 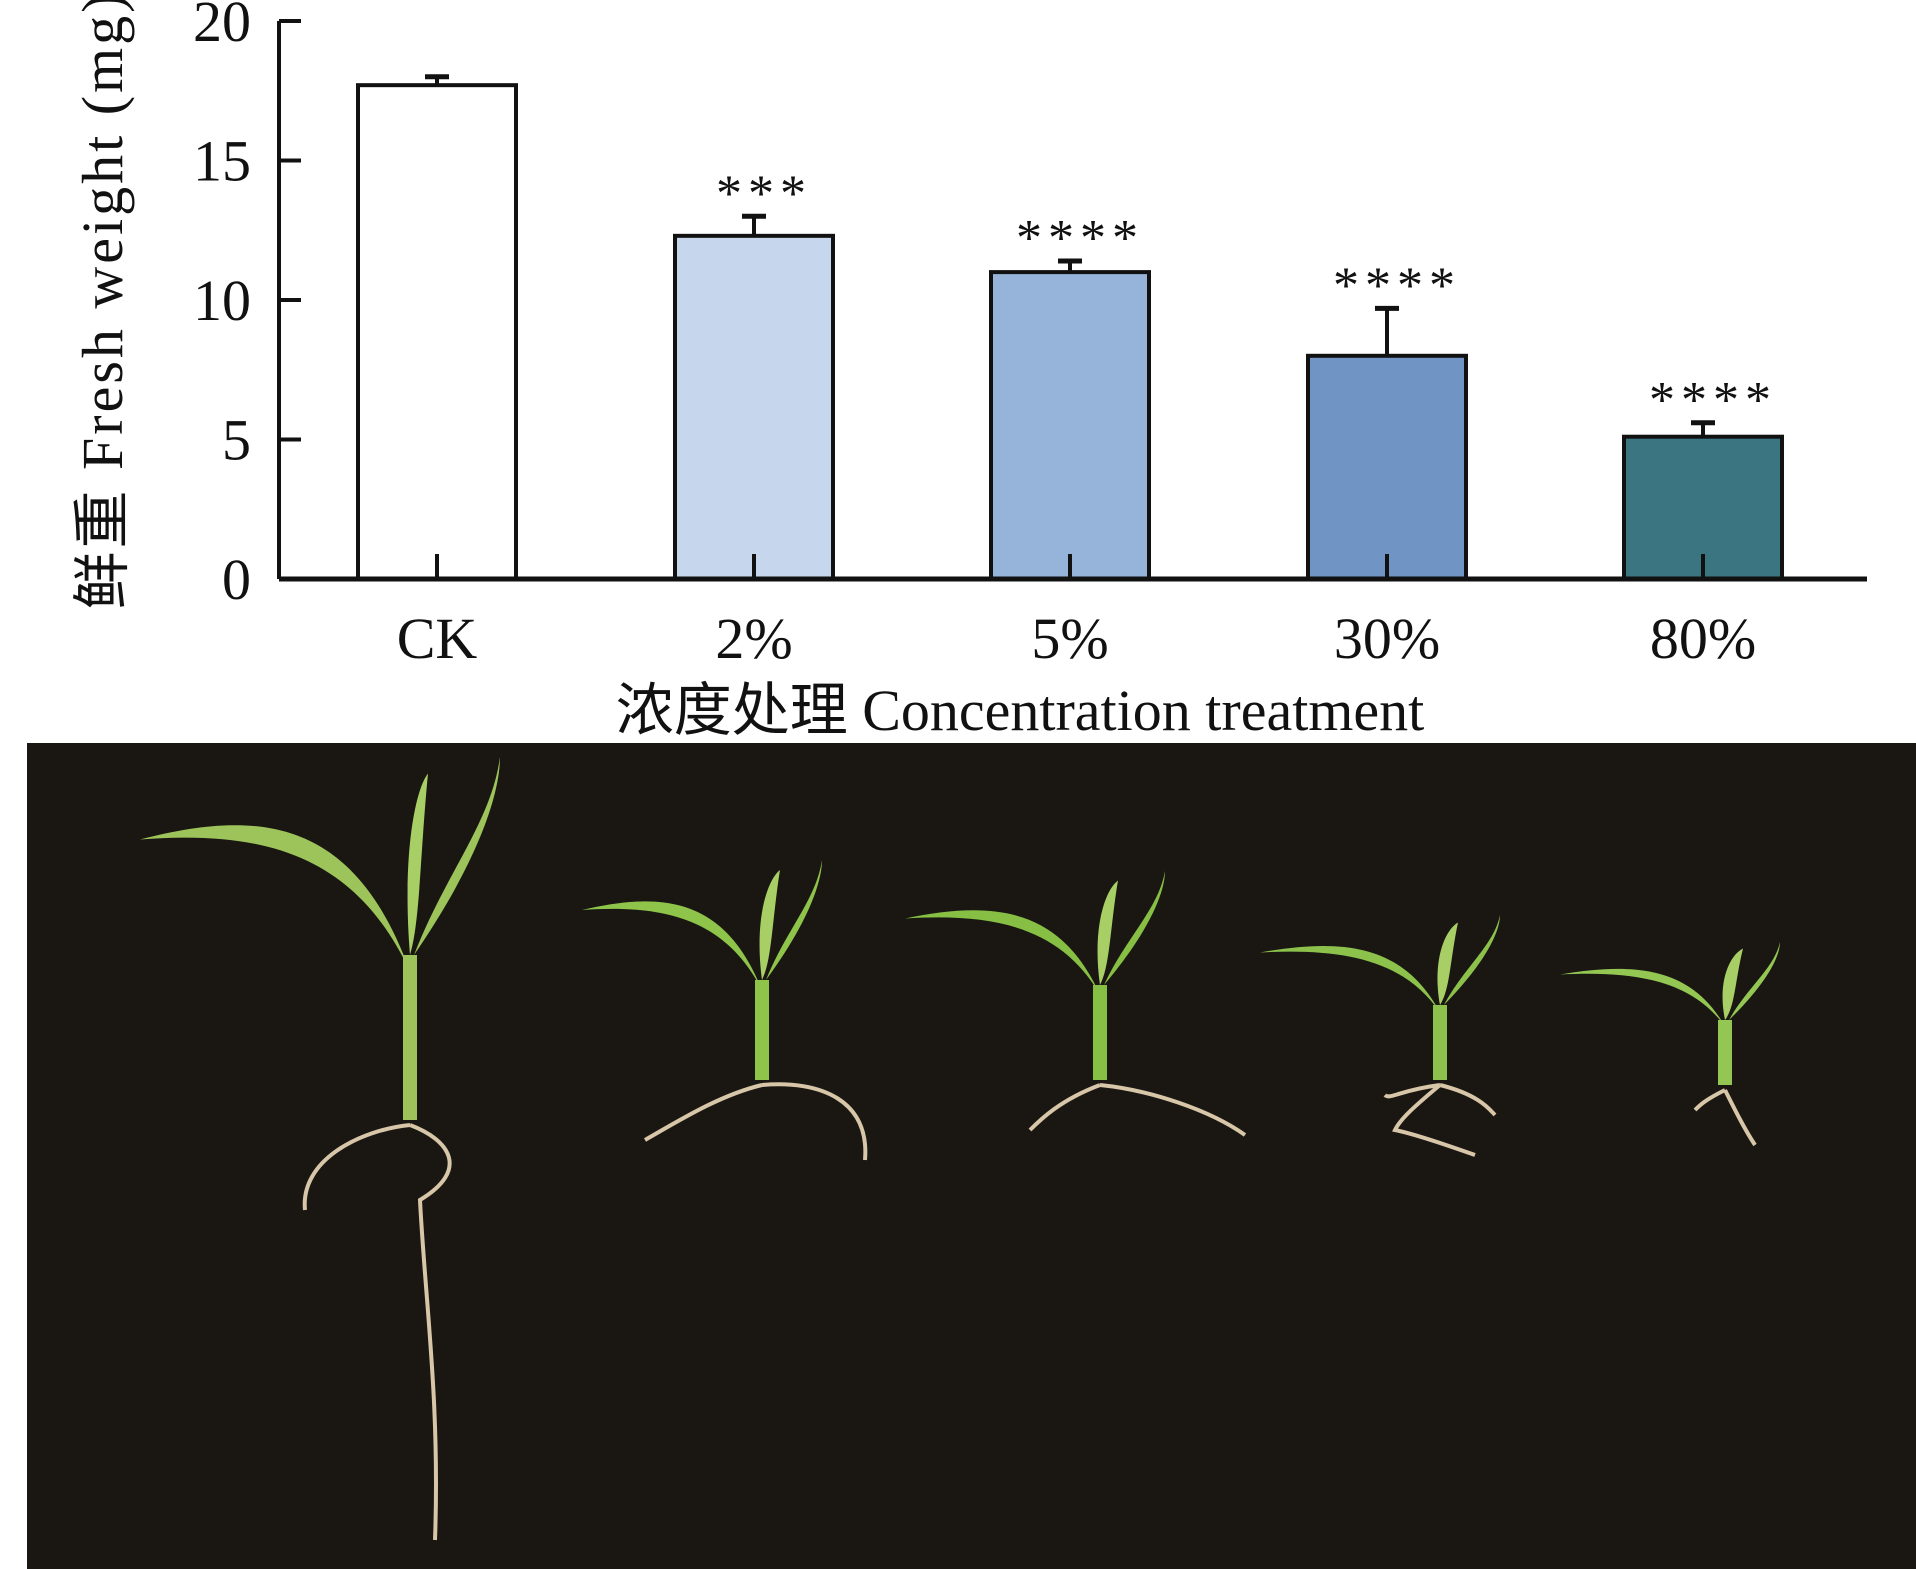 What do you see at coordinates (222, 27) in the screenshot?
I see `y-tick-label: 20` at bounding box center [222, 27].